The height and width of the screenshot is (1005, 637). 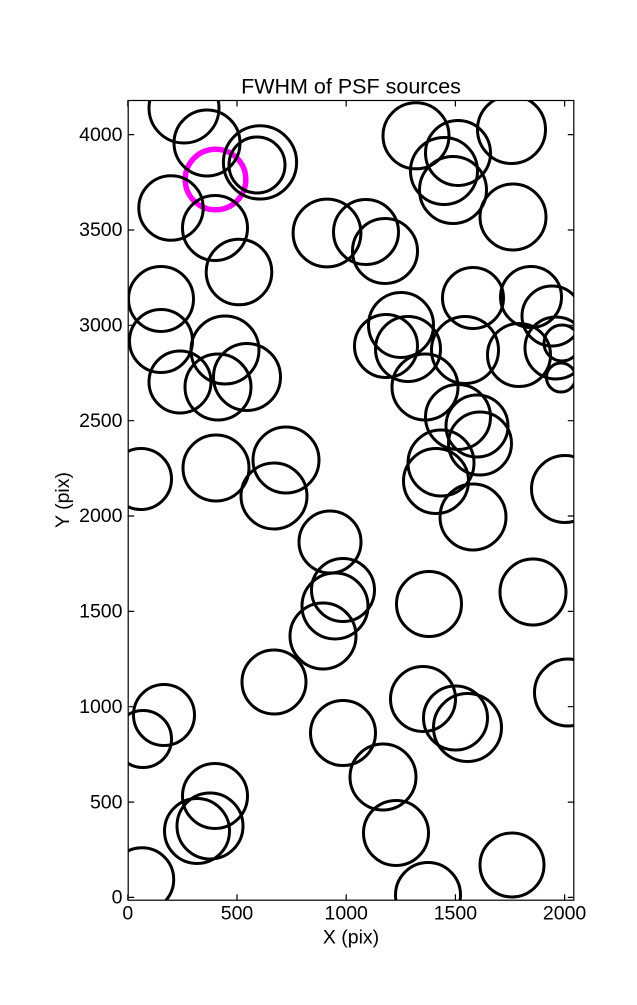 I want to click on svg-text: 4000, so click(x=101, y=135).